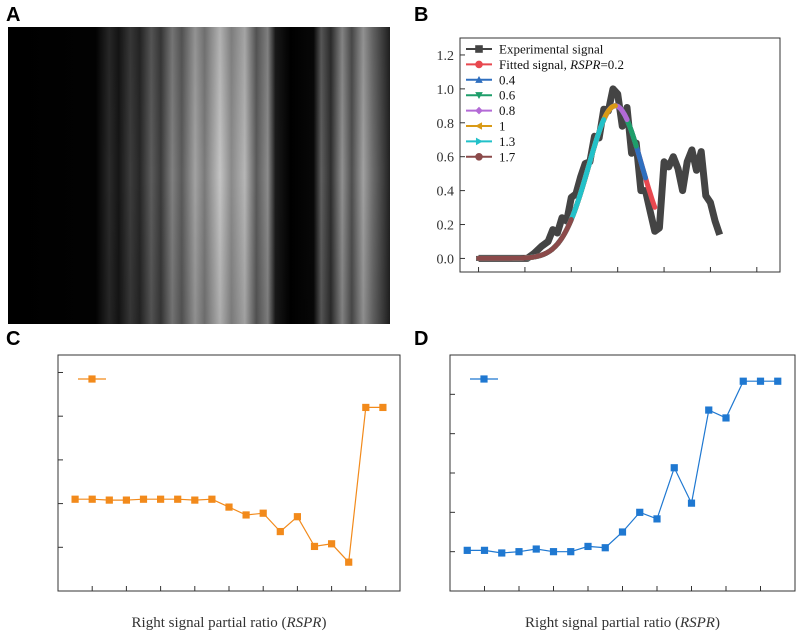  Describe the element at coordinates (421, 15) in the screenshot. I see `panel-label-b: B` at that location.